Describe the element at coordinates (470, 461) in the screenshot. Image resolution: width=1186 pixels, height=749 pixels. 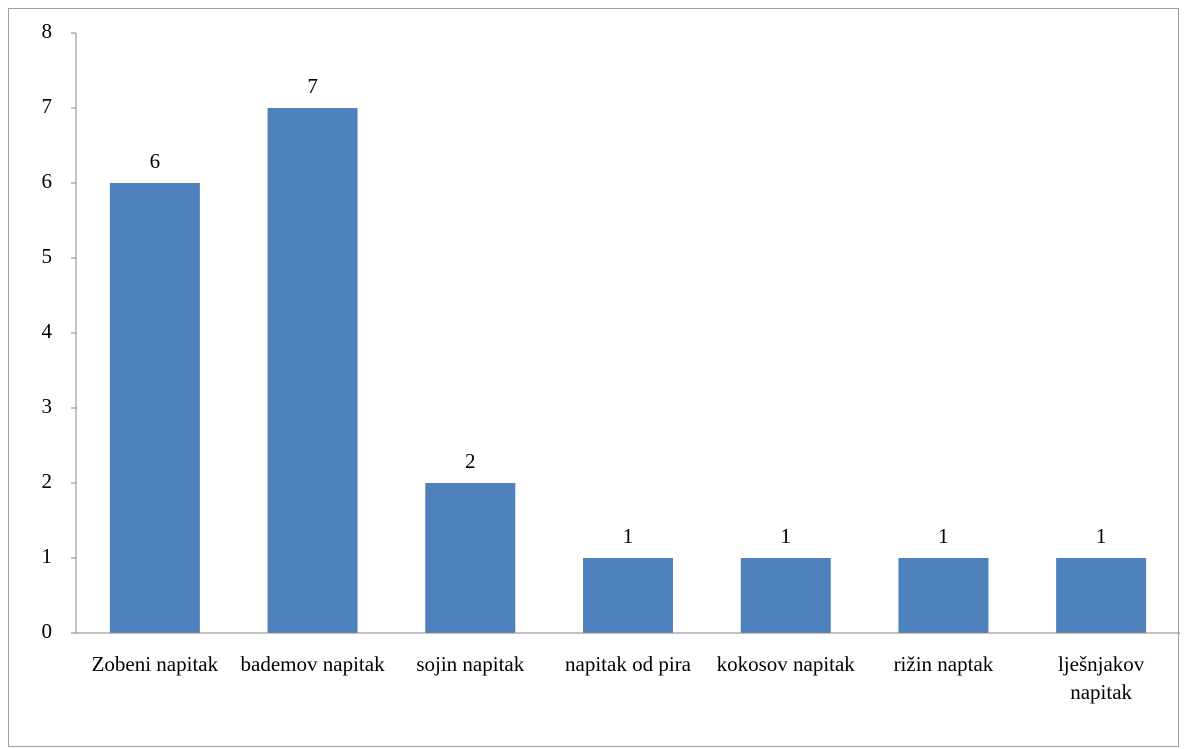
I see `data-label: 2` at that location.